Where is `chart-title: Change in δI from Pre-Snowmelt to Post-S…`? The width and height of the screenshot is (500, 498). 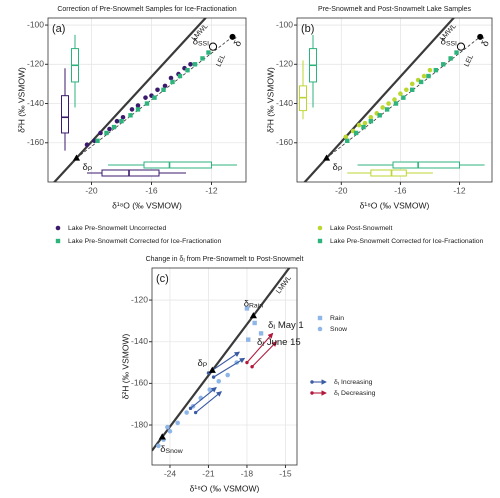
chart-title: Change in δI from Pre-Snowmelt to Post-S… is located at coordinates (225, 260).